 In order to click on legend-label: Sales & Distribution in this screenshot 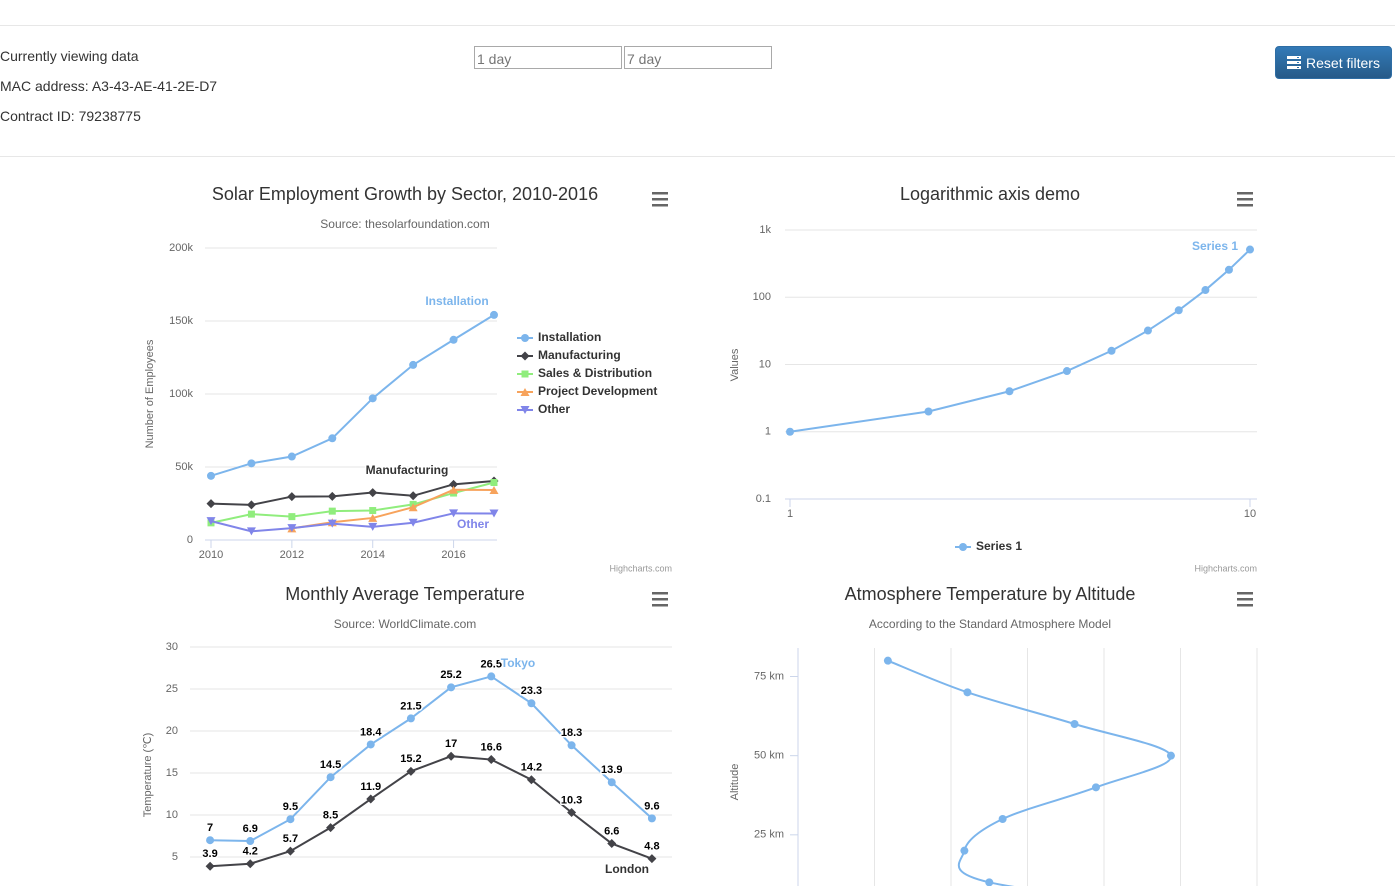, I will do `click(595, 373)`.